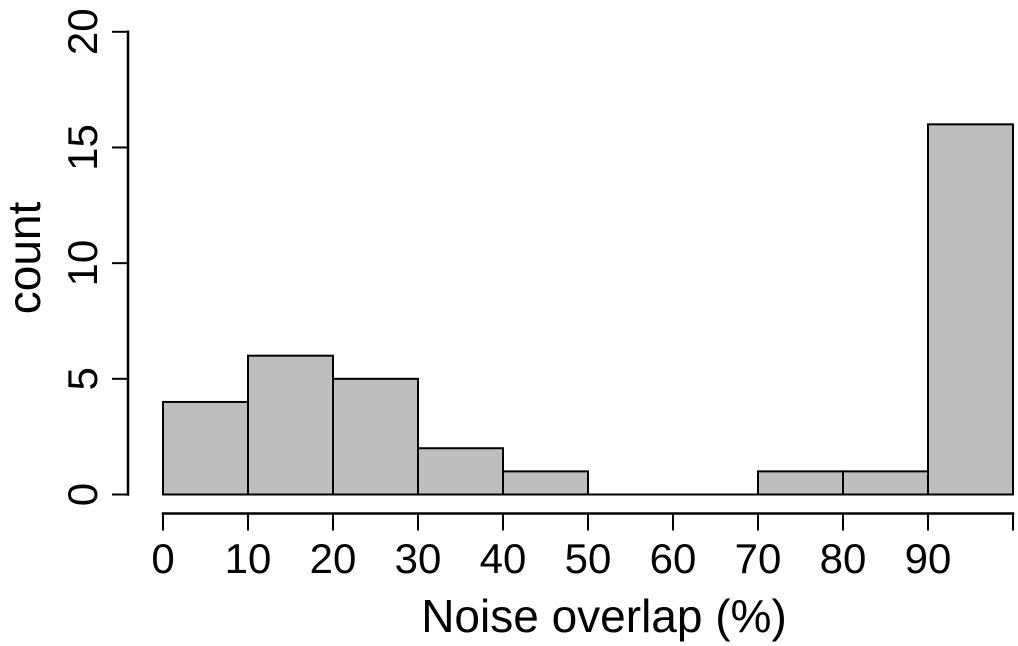 This screenshot has height=646, width=1018. What do you see at coordinates (333, 558) in the screenshot?
I see `x-tick-label: 20` at bounding box center [333, 558].